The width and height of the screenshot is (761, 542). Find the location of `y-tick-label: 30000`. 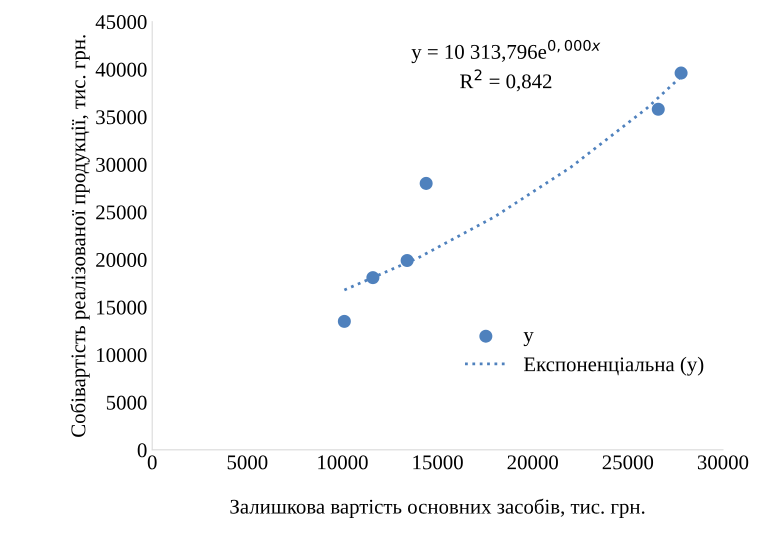

y-tick-label: 30000 is located at coordinates (121, 165).